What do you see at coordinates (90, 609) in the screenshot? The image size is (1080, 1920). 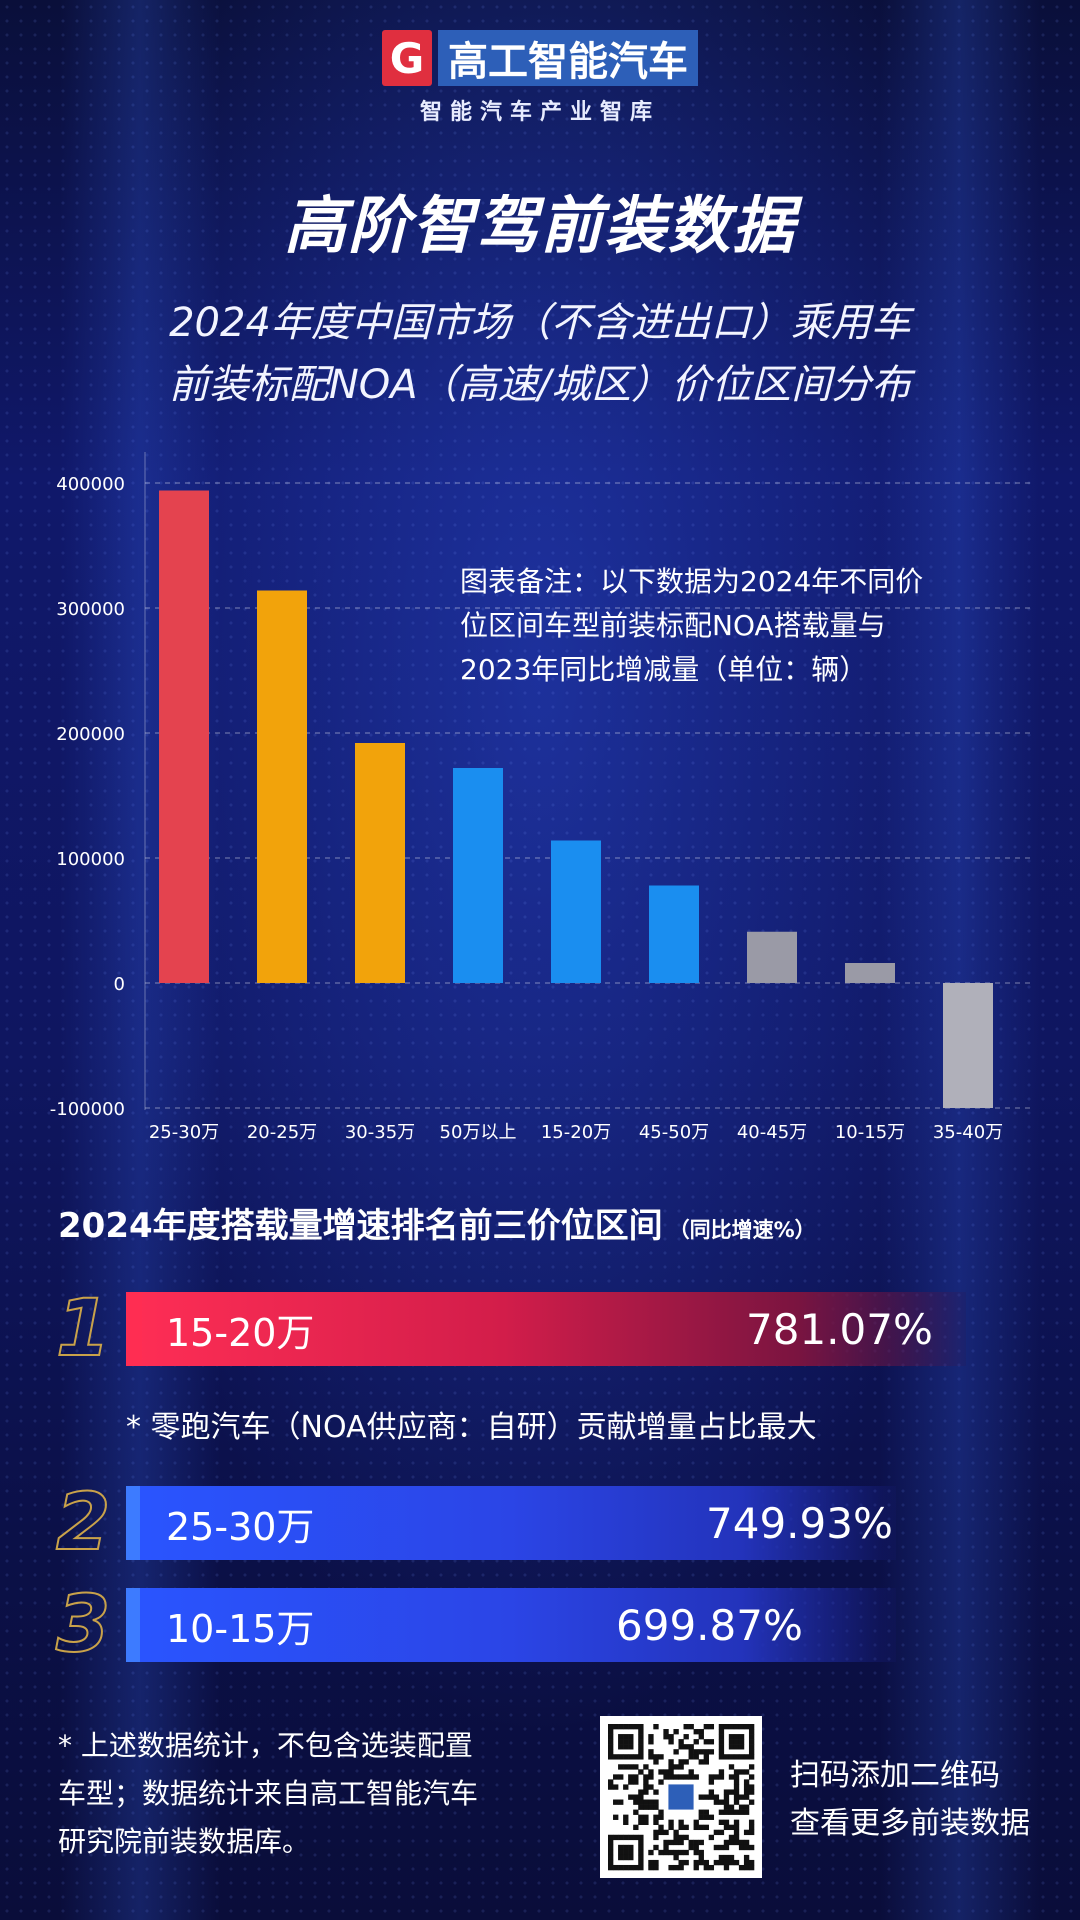 I see `y-tick-label: 300000` at bounding box center [90, 609].